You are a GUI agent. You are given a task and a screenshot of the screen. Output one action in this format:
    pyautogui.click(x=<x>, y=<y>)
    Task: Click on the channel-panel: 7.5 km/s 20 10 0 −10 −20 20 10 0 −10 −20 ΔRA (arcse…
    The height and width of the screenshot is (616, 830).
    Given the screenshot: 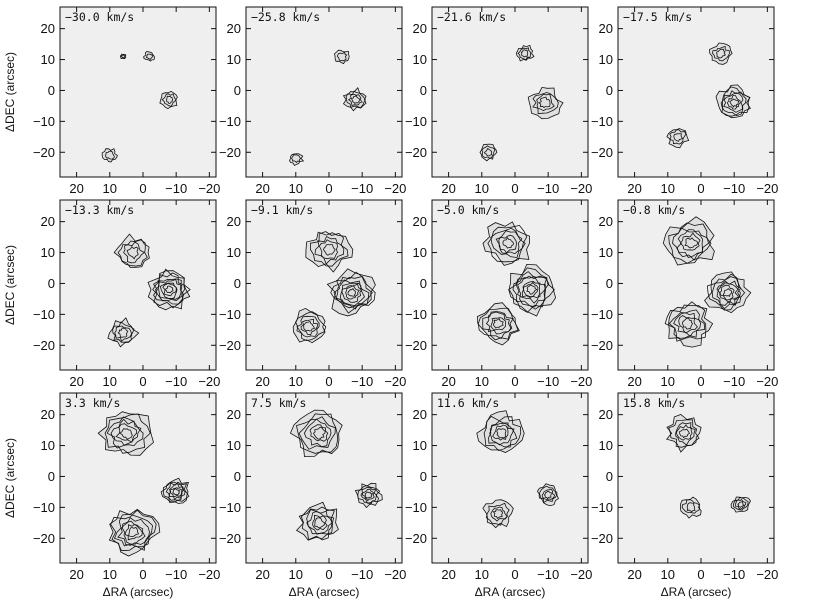 What is the action you would take?
    pyautogui.click(x=312, y=495)
    